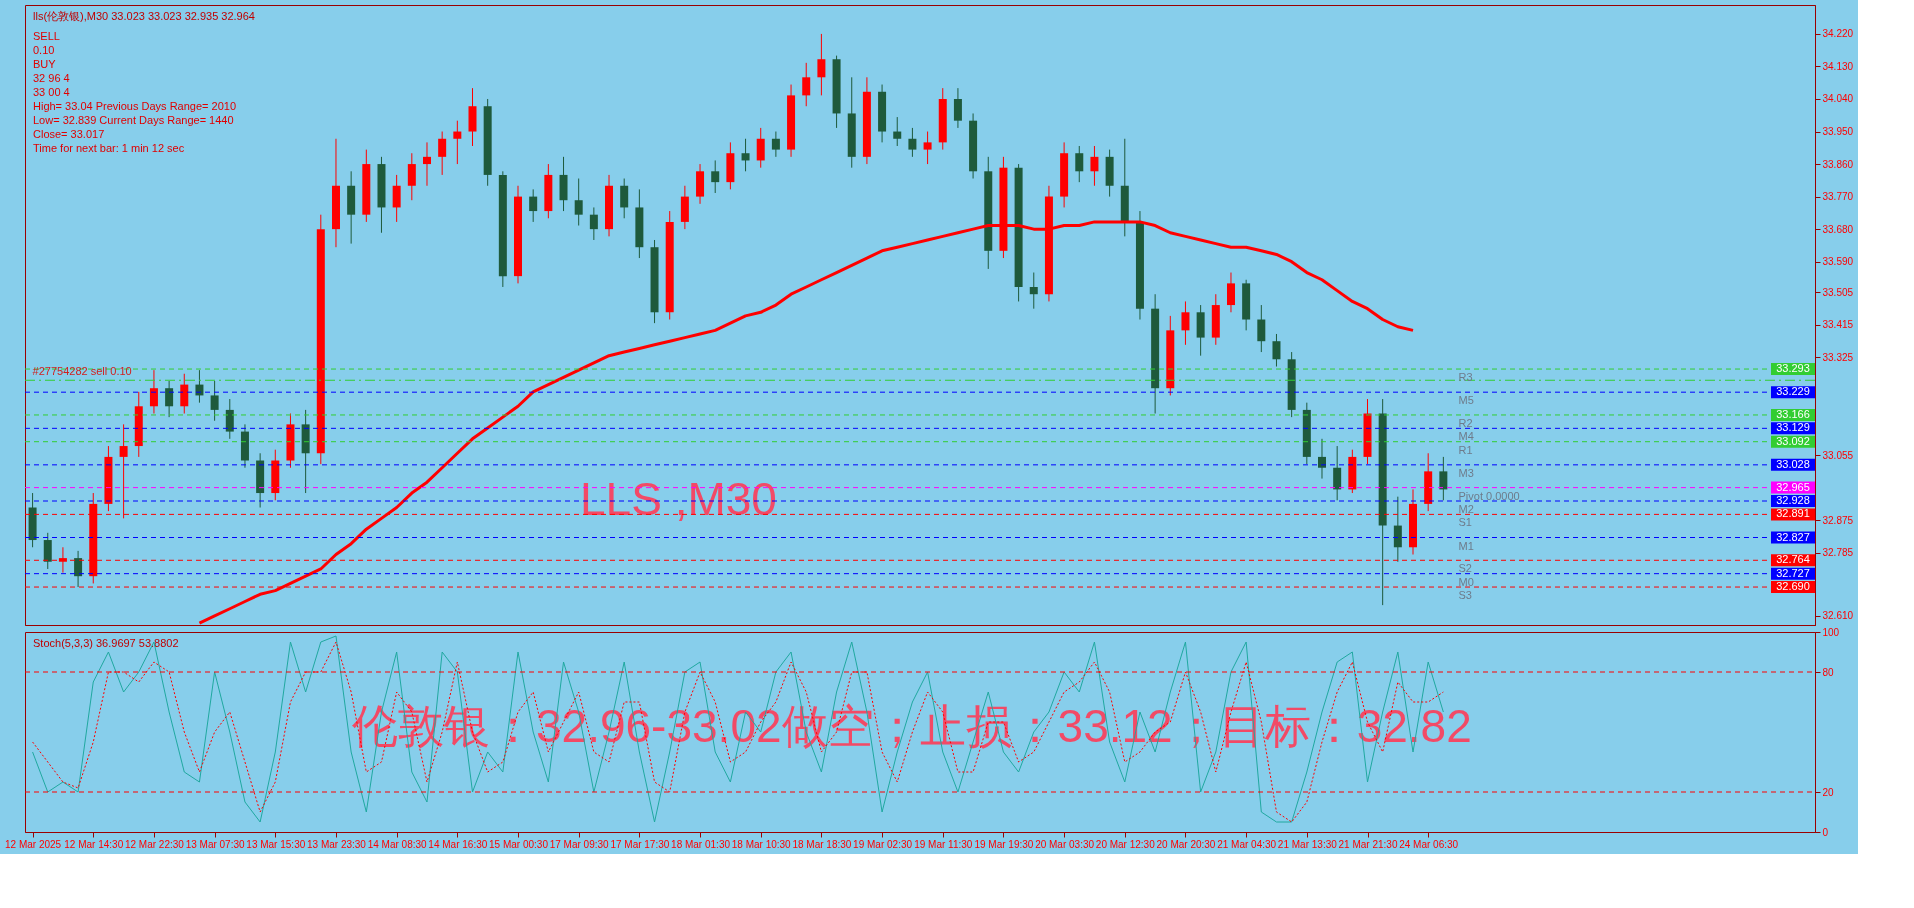  Describe the element at coordinates (1828, 792) in the screenshot. I see `y-tick-label: 20` at that location.